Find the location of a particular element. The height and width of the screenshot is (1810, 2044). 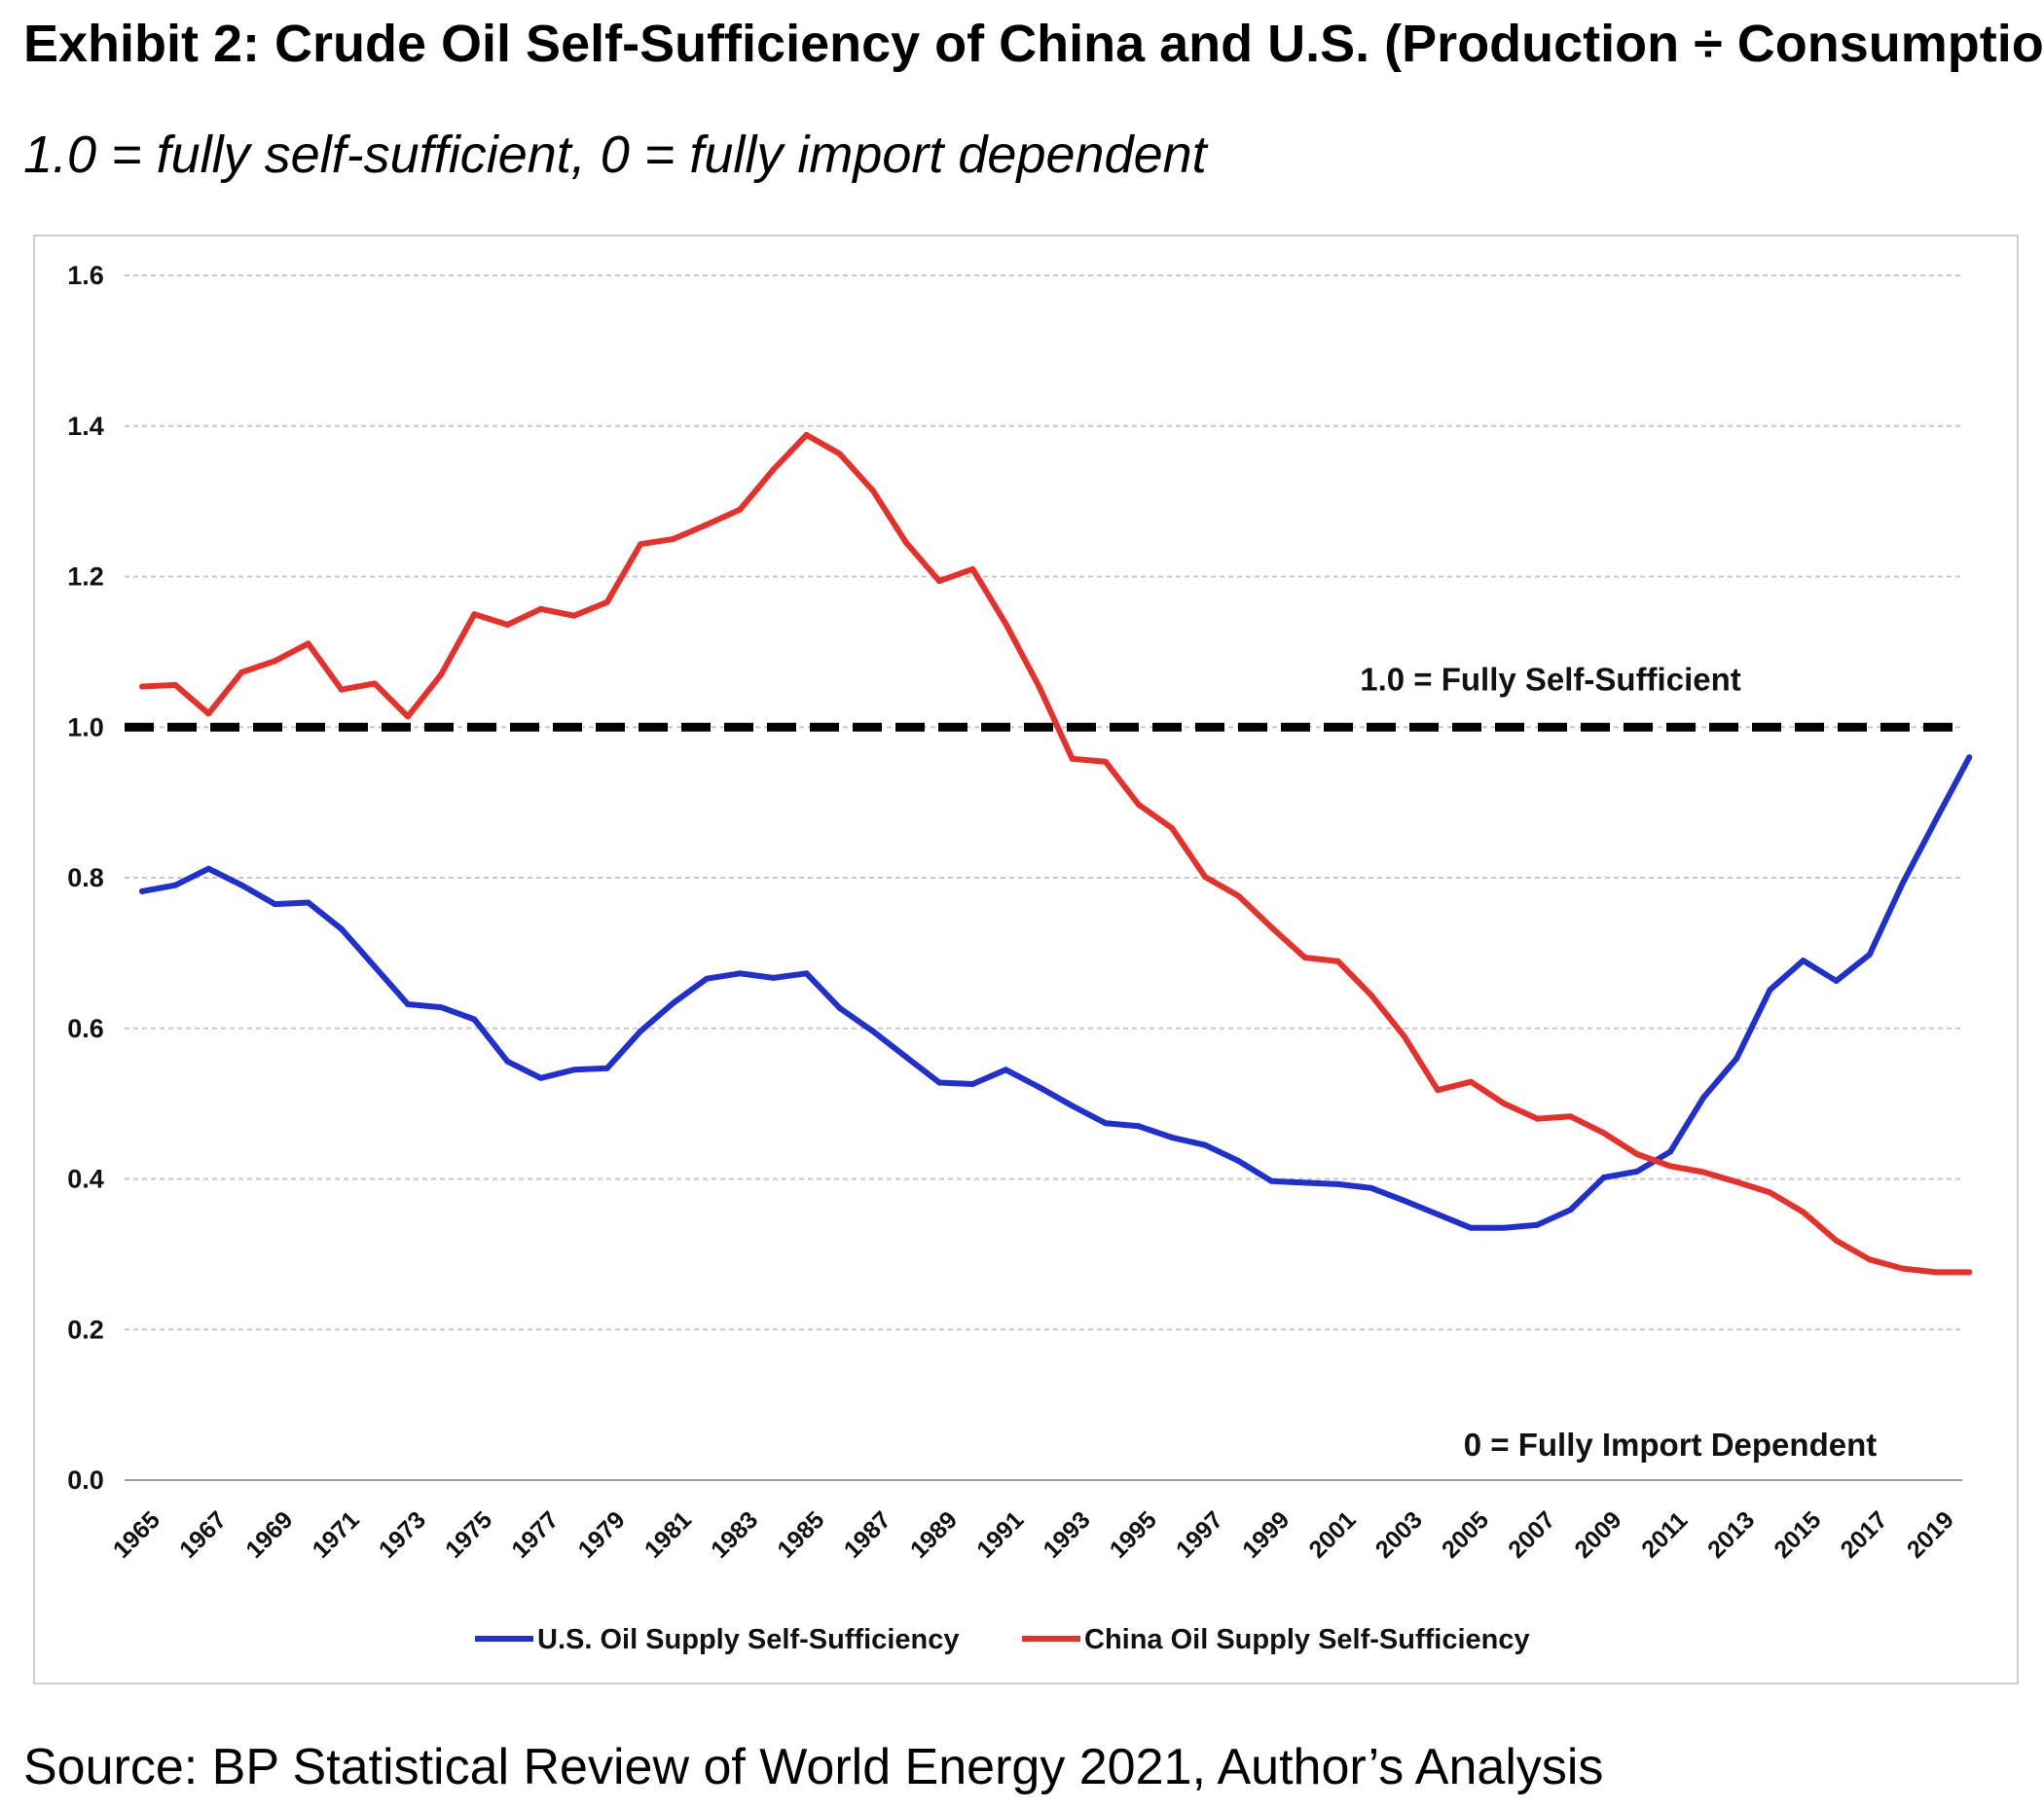

data-point-china-1997 is located at coordinates (1206, 877).